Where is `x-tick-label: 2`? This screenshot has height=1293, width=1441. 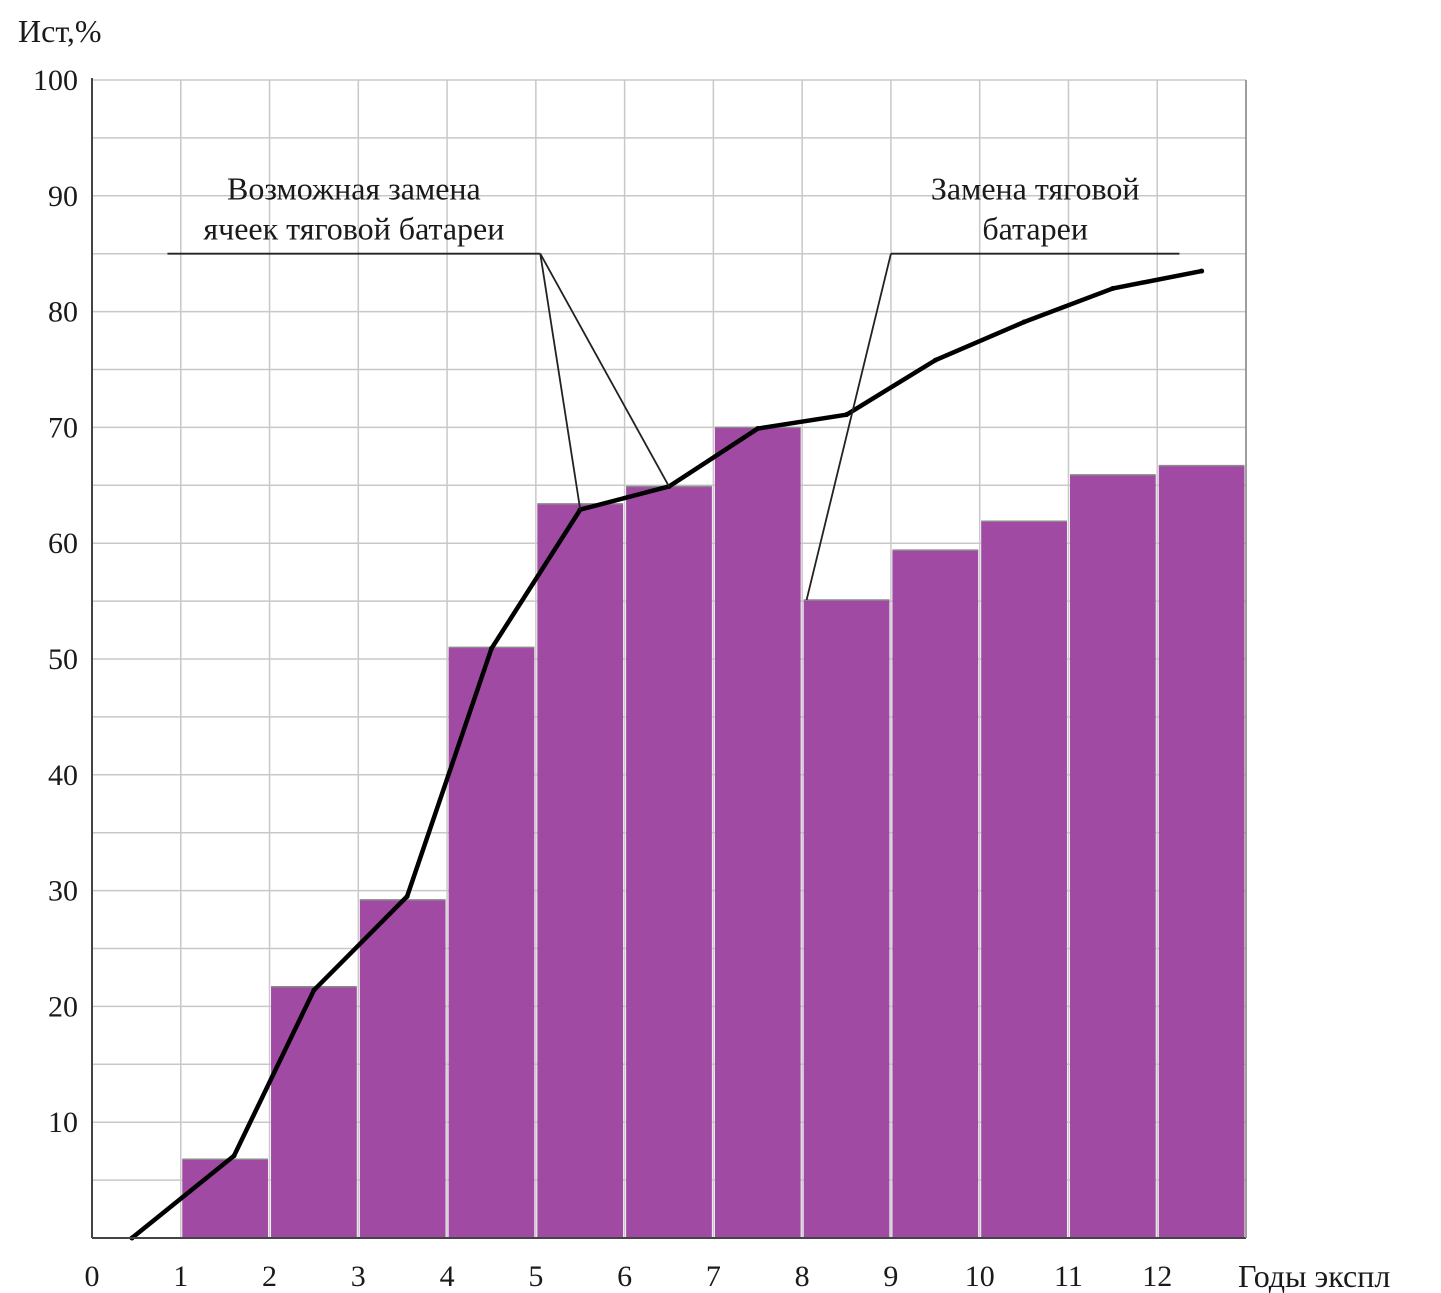 x-tick-label: 2 is located at coordinates (269, 1276).